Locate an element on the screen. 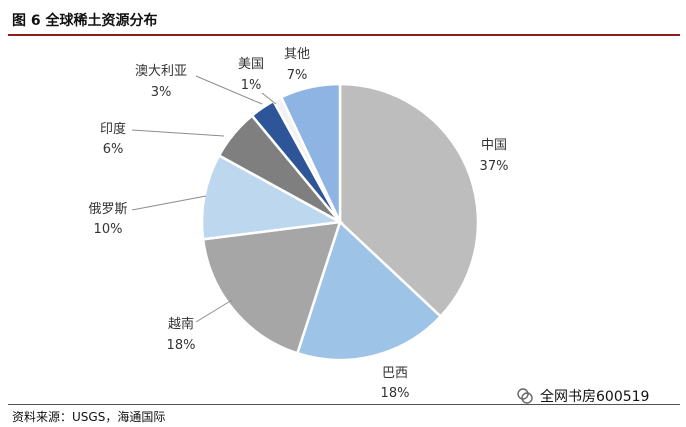 This screenshot has width=686, height=427. slice-label-5: 印度 is located at coordinates (113, 129).